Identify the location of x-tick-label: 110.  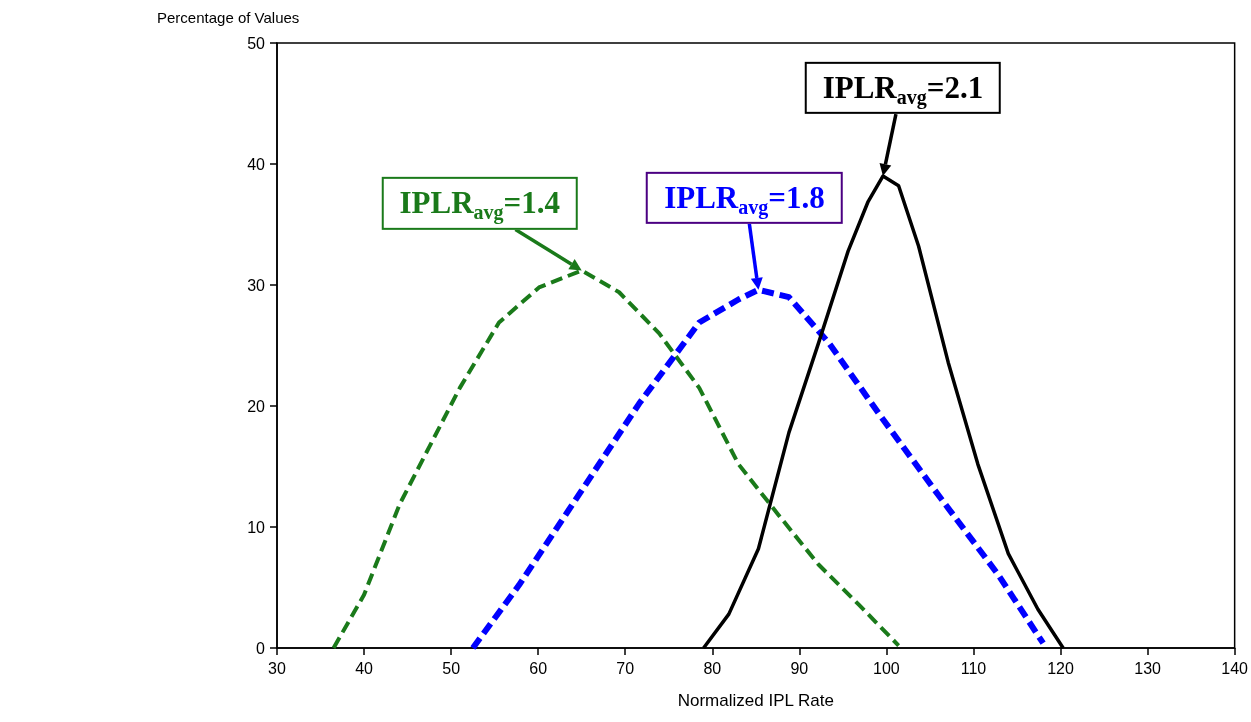
(973, 668).